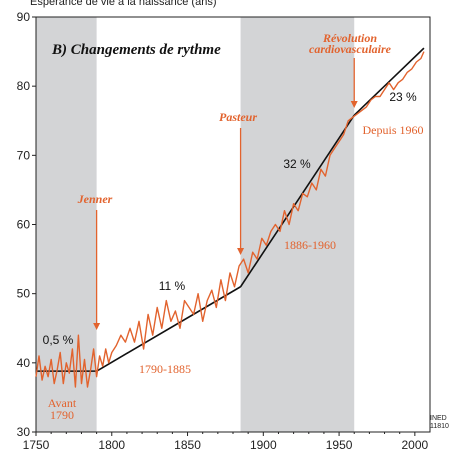 The image size is (457, 457). Describe the element at coordinates (24, 294) in the screenshot. I see `y-tick-label: 50` at that location.